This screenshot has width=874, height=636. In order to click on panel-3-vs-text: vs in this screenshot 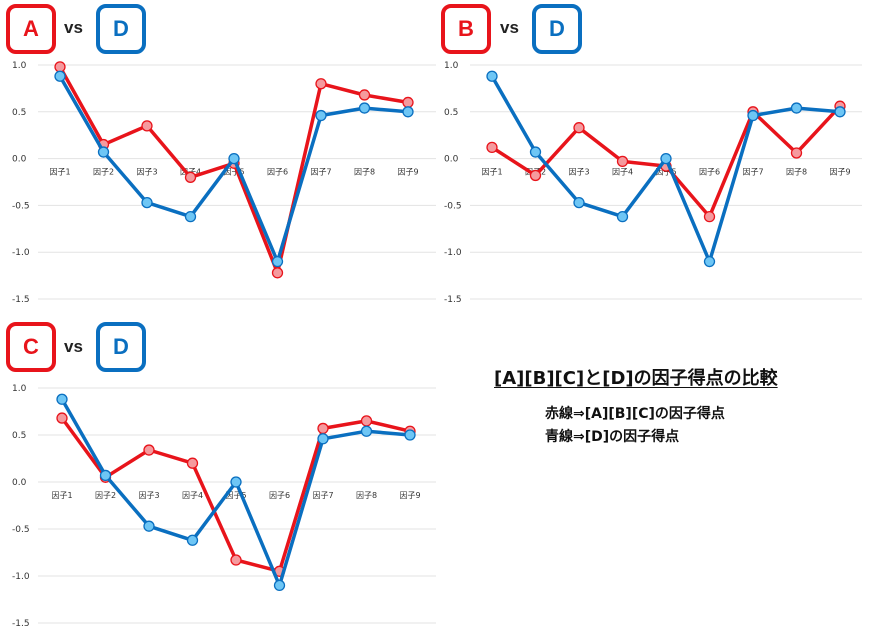, I will do `click(73, 346)`.